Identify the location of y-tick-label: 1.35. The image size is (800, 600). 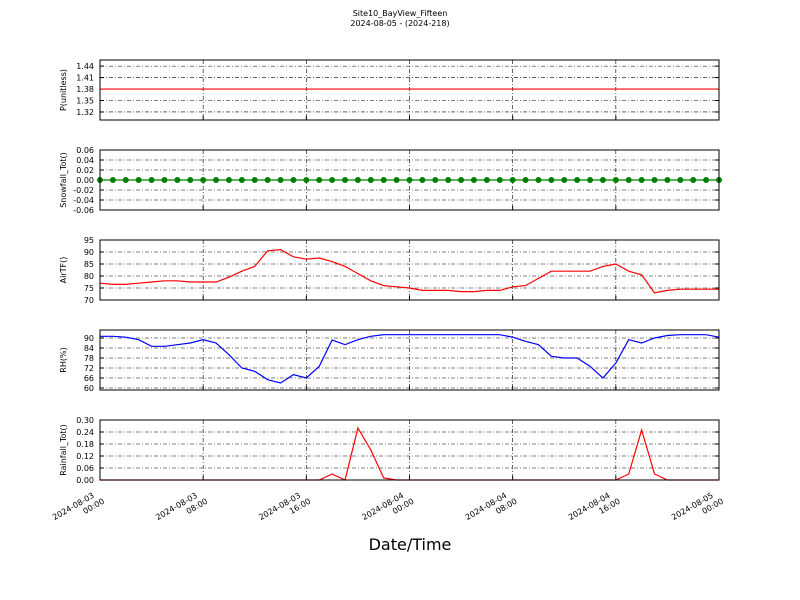
(85, 101).